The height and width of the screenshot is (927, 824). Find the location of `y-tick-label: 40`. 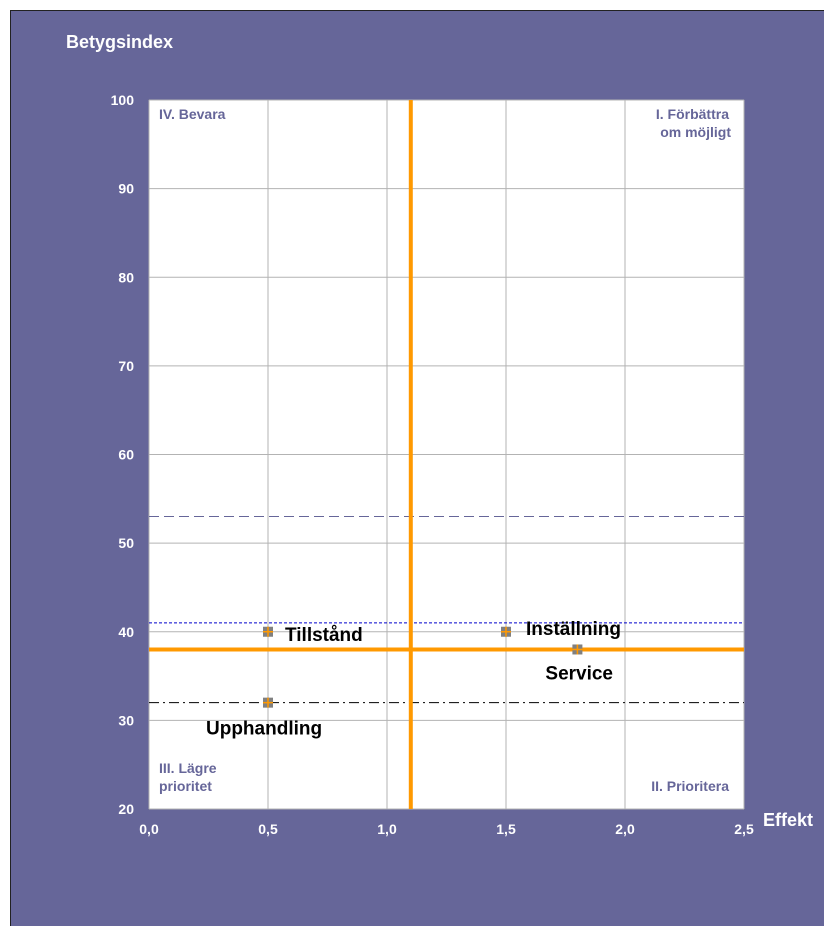

y-tick-label: 40 is located at coordinates (126, 632).